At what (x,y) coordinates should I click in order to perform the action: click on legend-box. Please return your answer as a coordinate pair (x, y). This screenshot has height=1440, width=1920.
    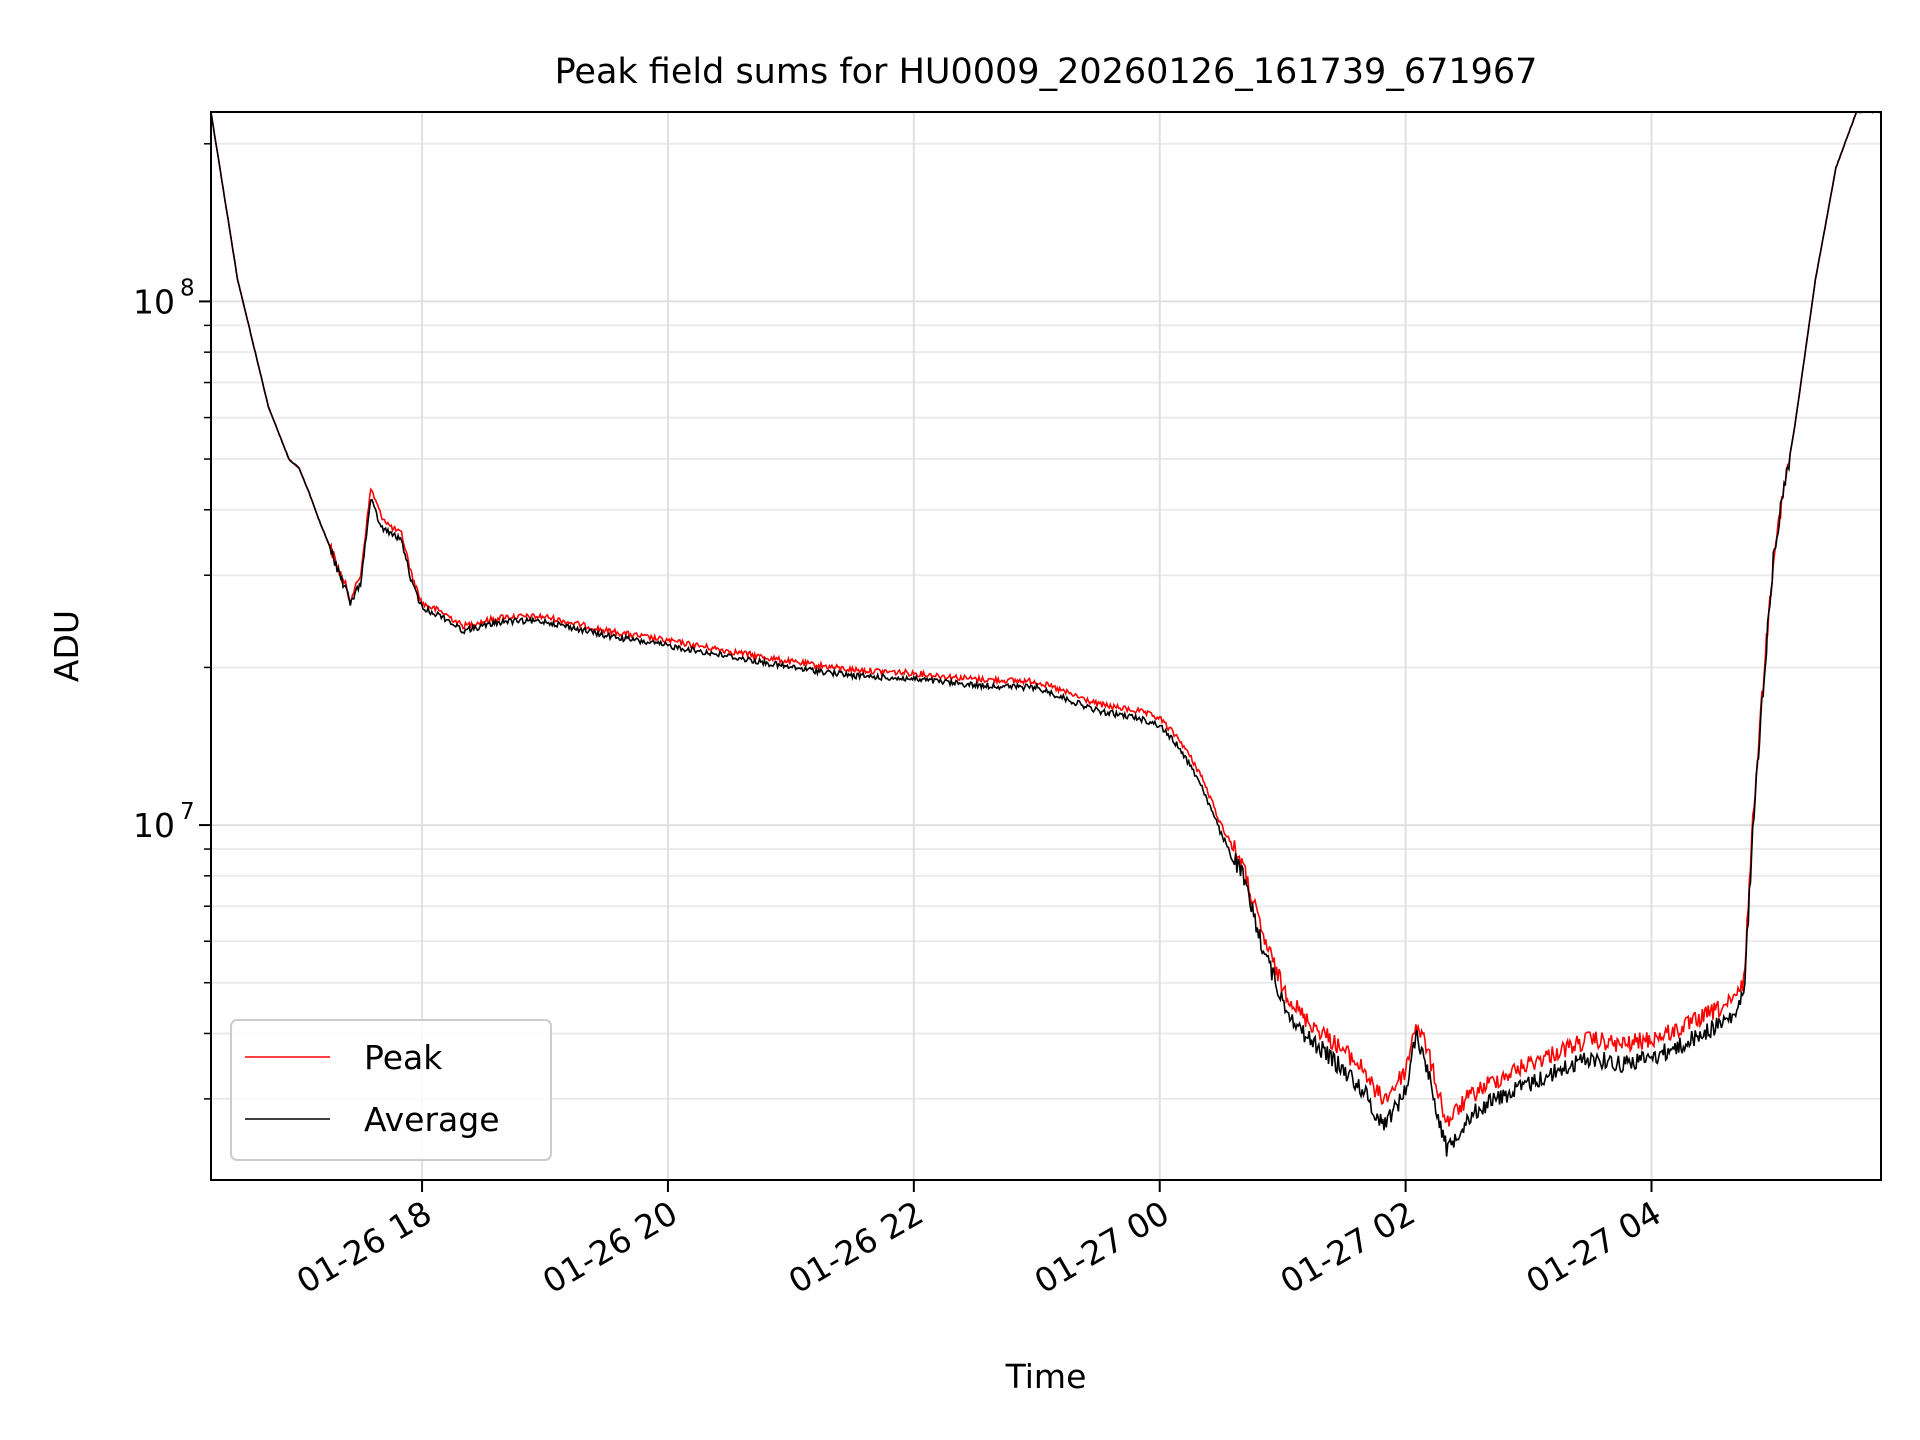
    Looking at the image, I should click on (391, 1090).